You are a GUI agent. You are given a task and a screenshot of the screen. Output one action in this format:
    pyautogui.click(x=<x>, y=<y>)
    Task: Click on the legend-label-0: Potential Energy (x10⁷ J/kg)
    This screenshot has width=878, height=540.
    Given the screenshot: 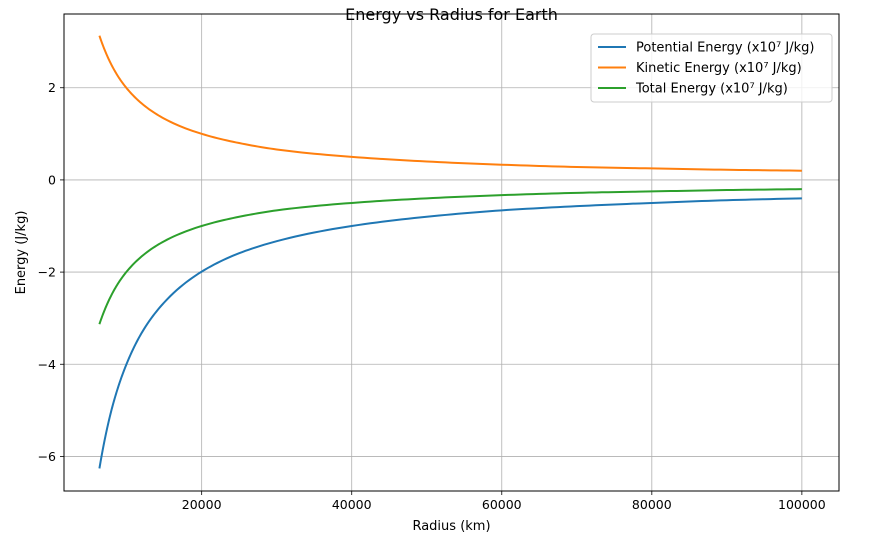 What is the action you would take?
    pyautogui.click(x=725, y=48)
    